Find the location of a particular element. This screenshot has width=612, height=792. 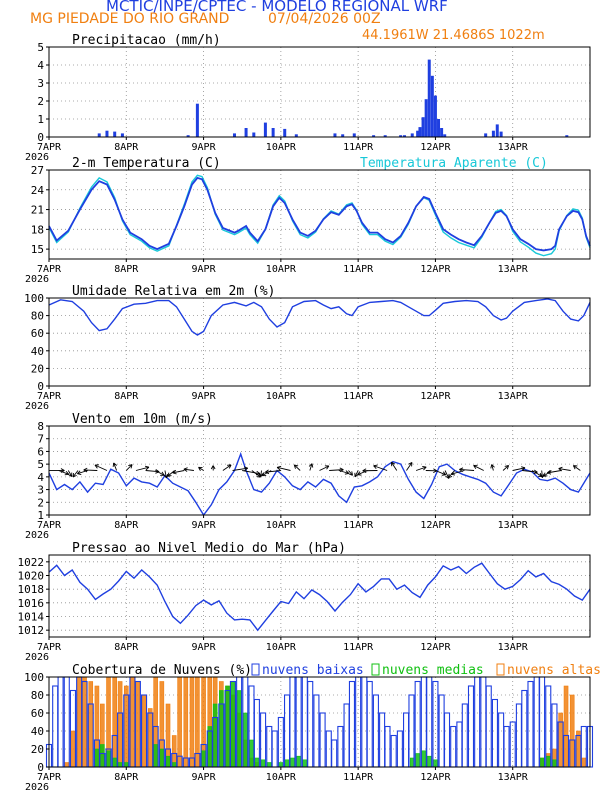

y-tick-label: 3 is located at coordinates (40, 490).